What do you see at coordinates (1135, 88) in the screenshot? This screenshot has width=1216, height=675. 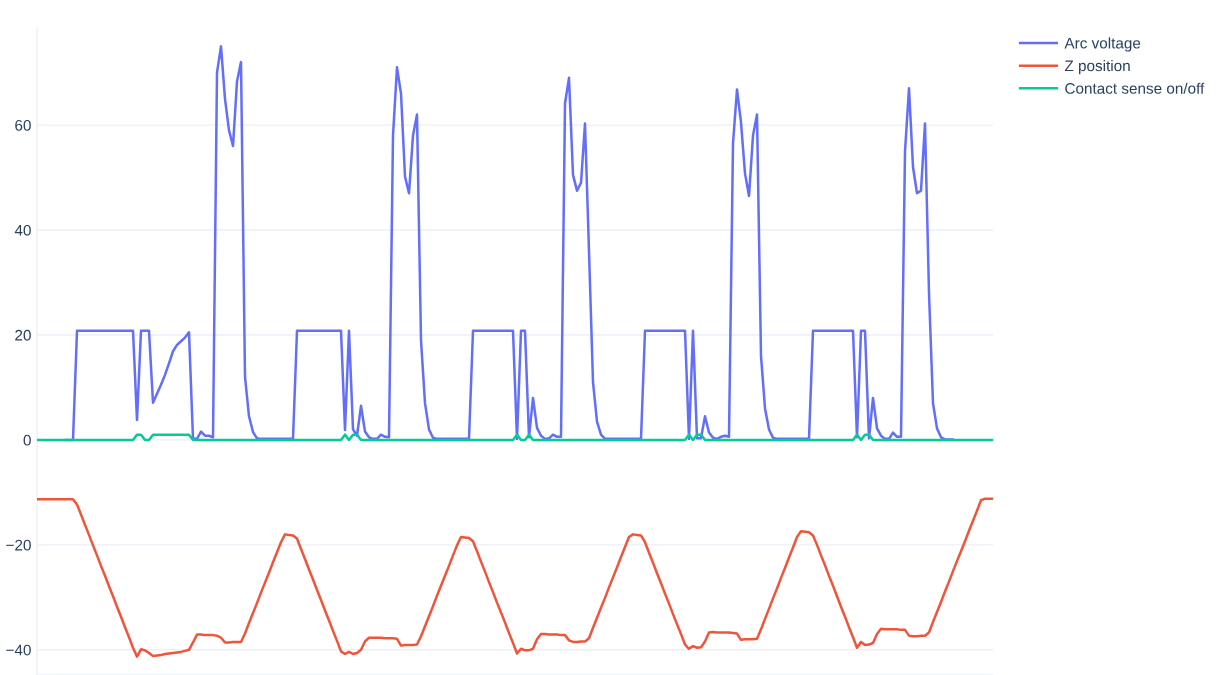 I see `legend-label: Contact sense on/off` at bounding box center [1135, 88].